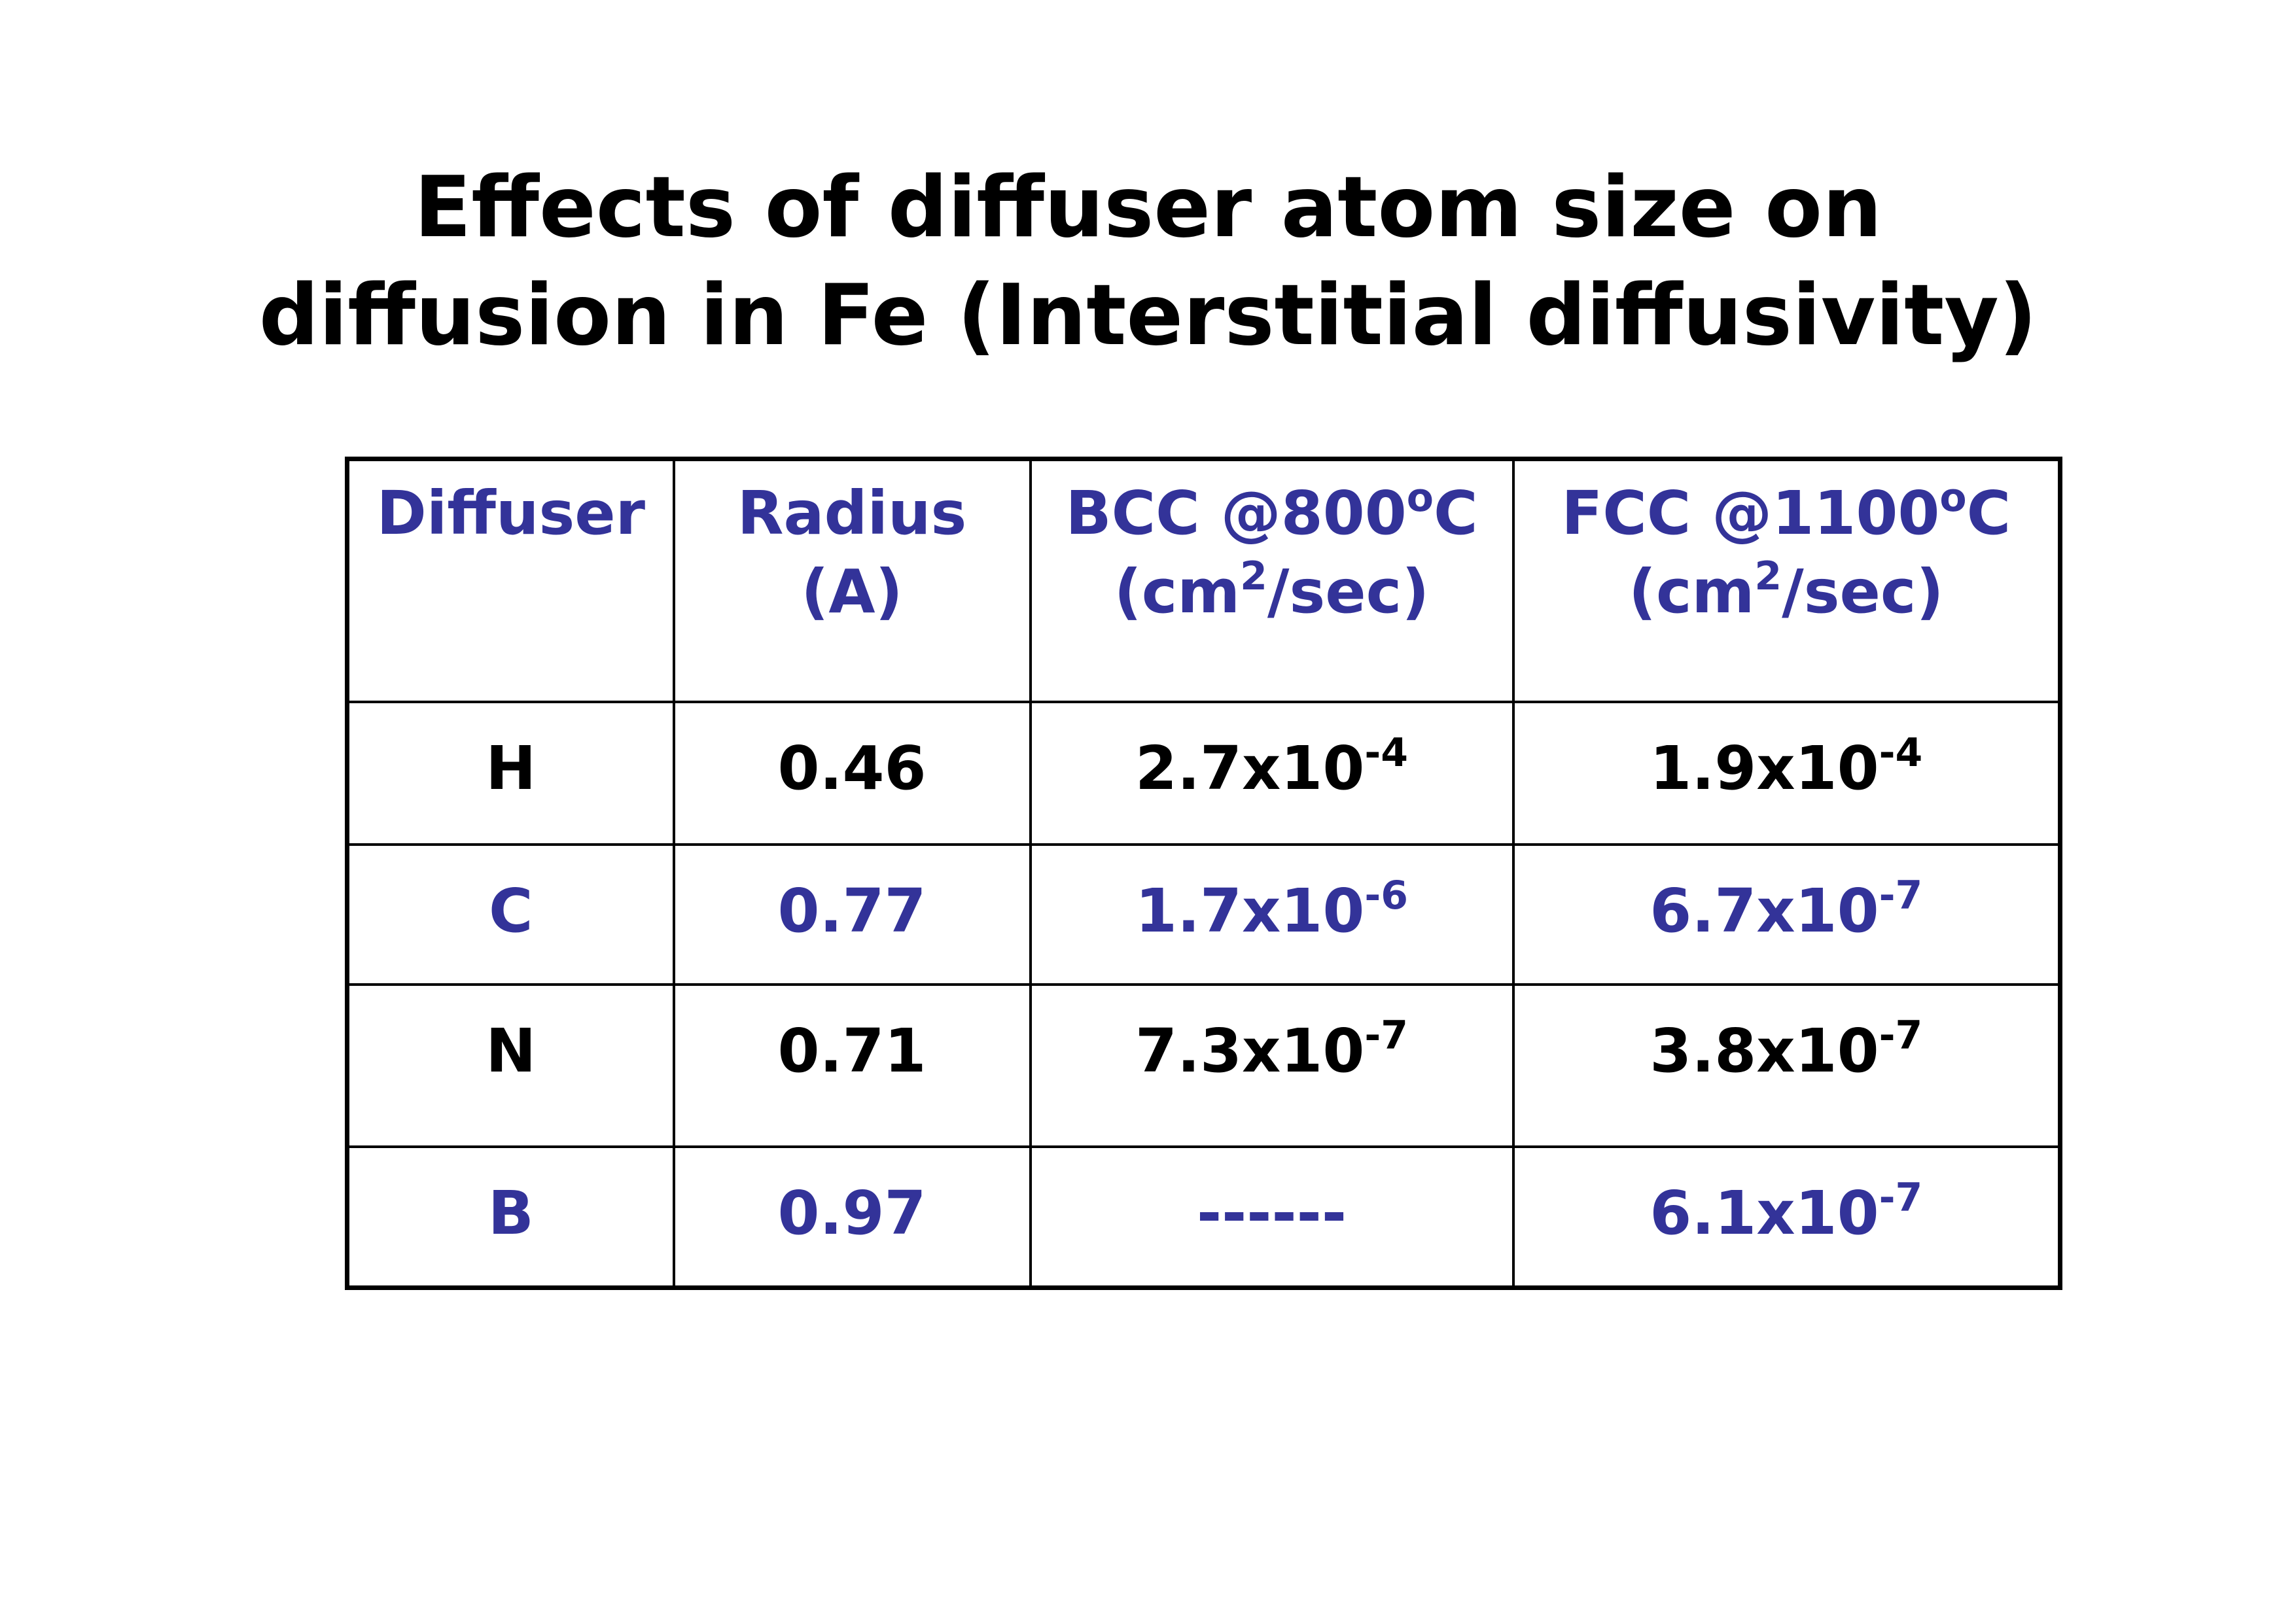  Describe the element at coordinates (1148, 208) in the screenshot. I see `title-line: Effects of diffuser atom size on` at that location.